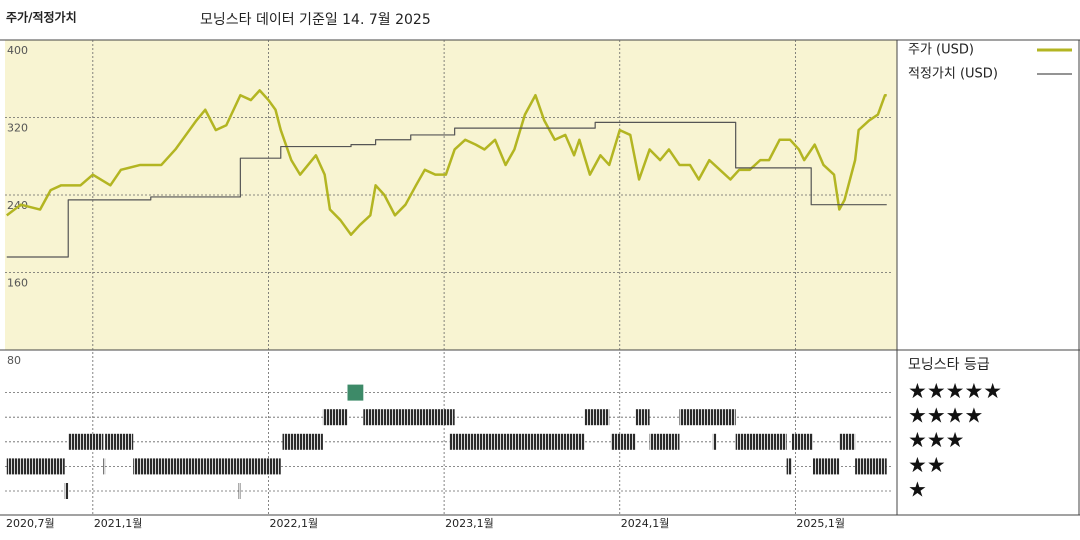 Image resolution: width=1080 pixels, height=540 pixels. What do you see at coordinates (945, 416) in the screenshot?
I see `rating-legend: ★★★★` at bounding box center [945, 416].